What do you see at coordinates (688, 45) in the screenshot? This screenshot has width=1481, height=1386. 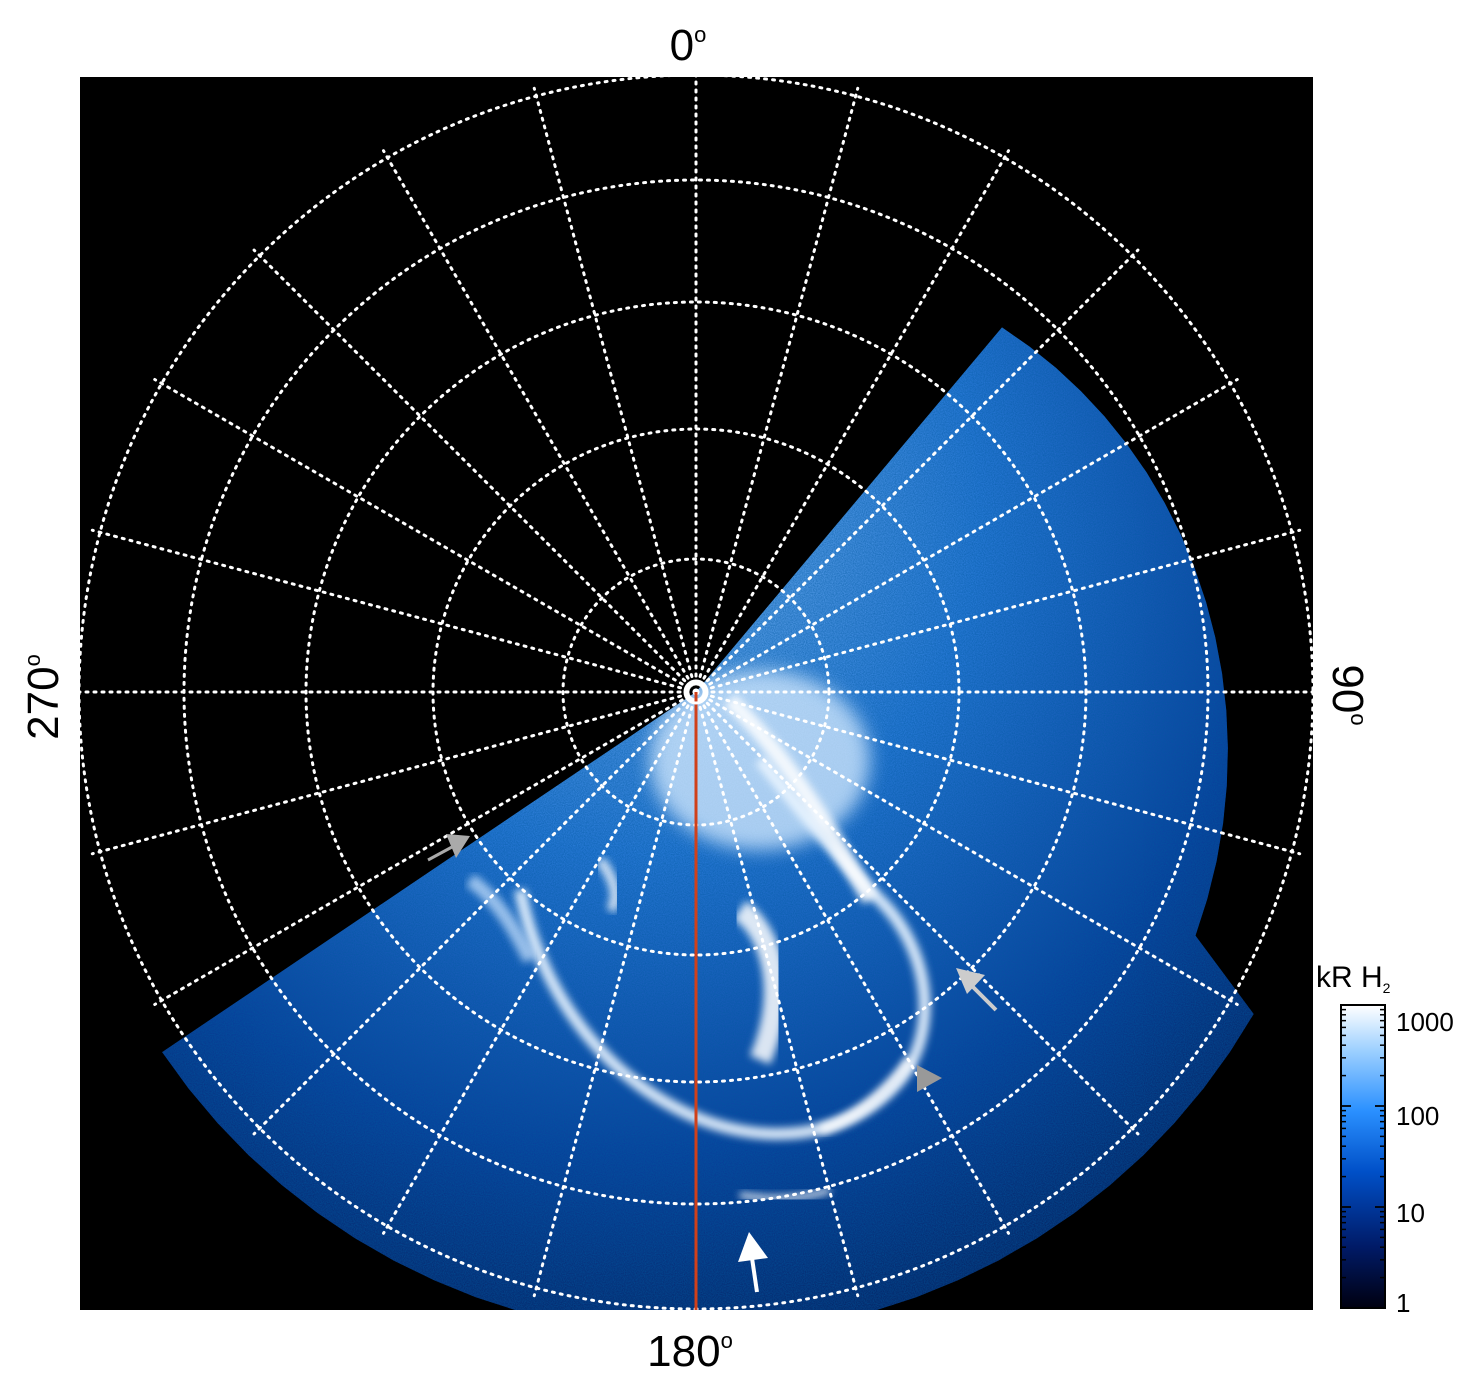 I see `label-0-deg: 0o` at bounding box center [688, 45].